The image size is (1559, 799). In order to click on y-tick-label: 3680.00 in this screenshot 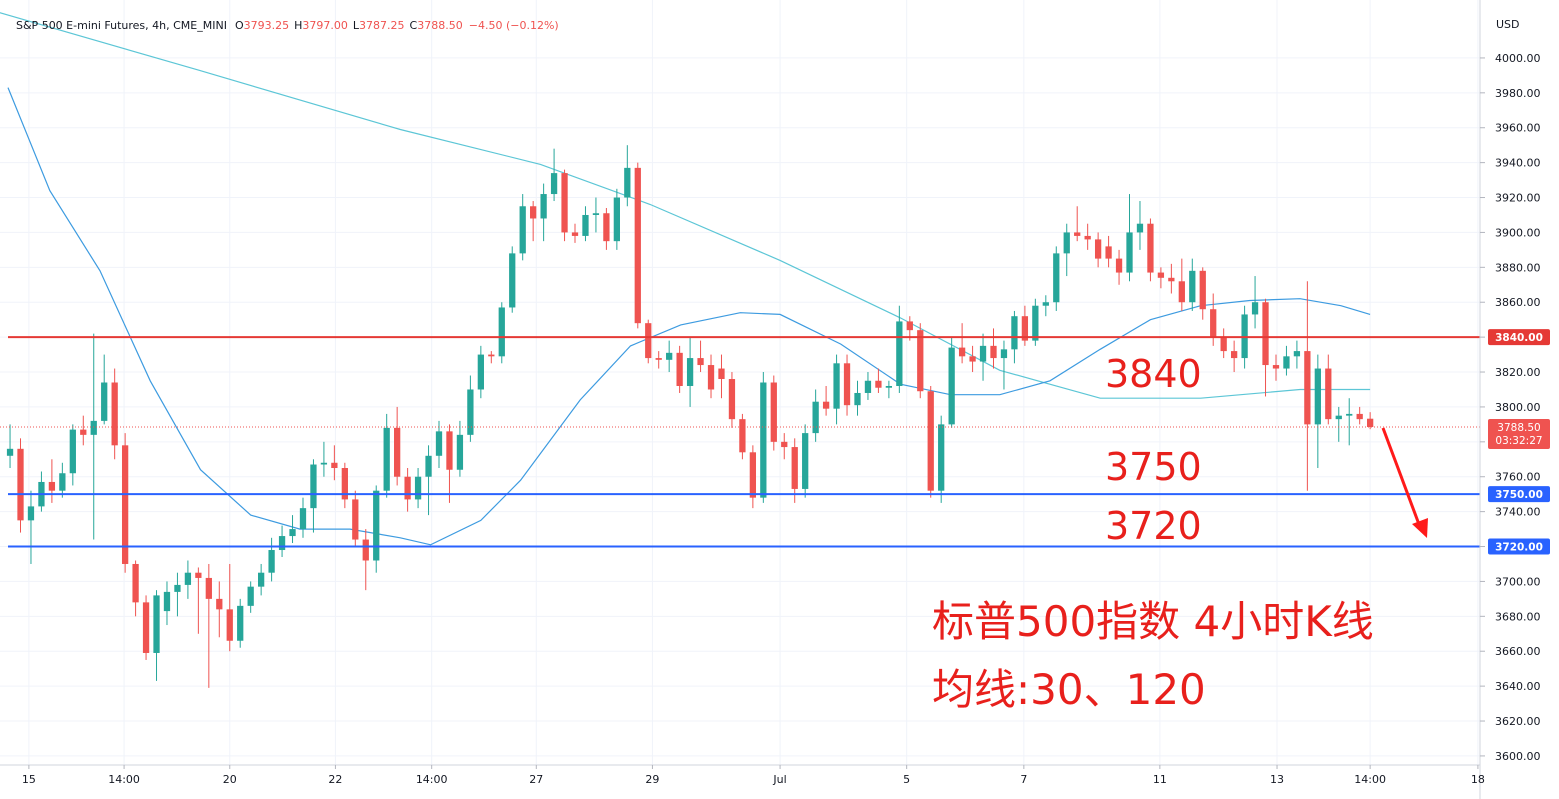, I will do `click(1518, 616)`.